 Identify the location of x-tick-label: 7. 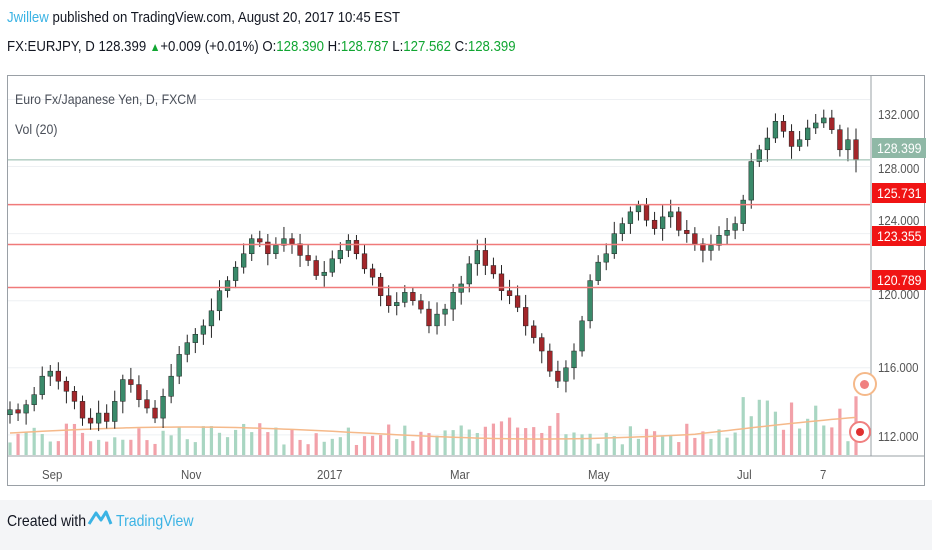
(823, 474).